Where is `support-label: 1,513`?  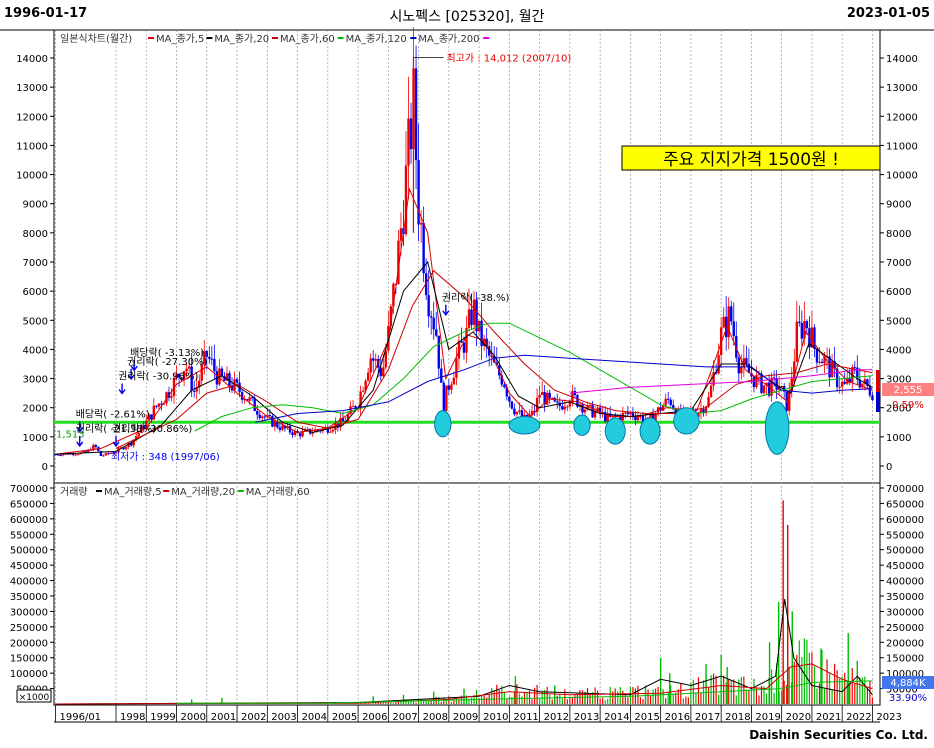 support-label: 1,513 is located at coordinates (70, 434).